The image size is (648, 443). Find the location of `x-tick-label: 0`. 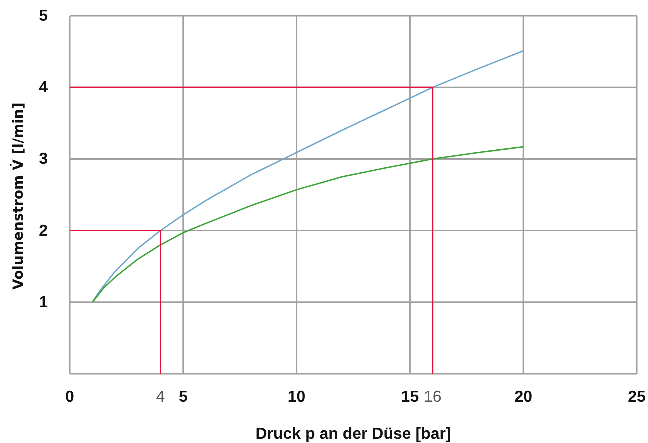

x-tick-label: 0 is located at coordinates (70, 397).